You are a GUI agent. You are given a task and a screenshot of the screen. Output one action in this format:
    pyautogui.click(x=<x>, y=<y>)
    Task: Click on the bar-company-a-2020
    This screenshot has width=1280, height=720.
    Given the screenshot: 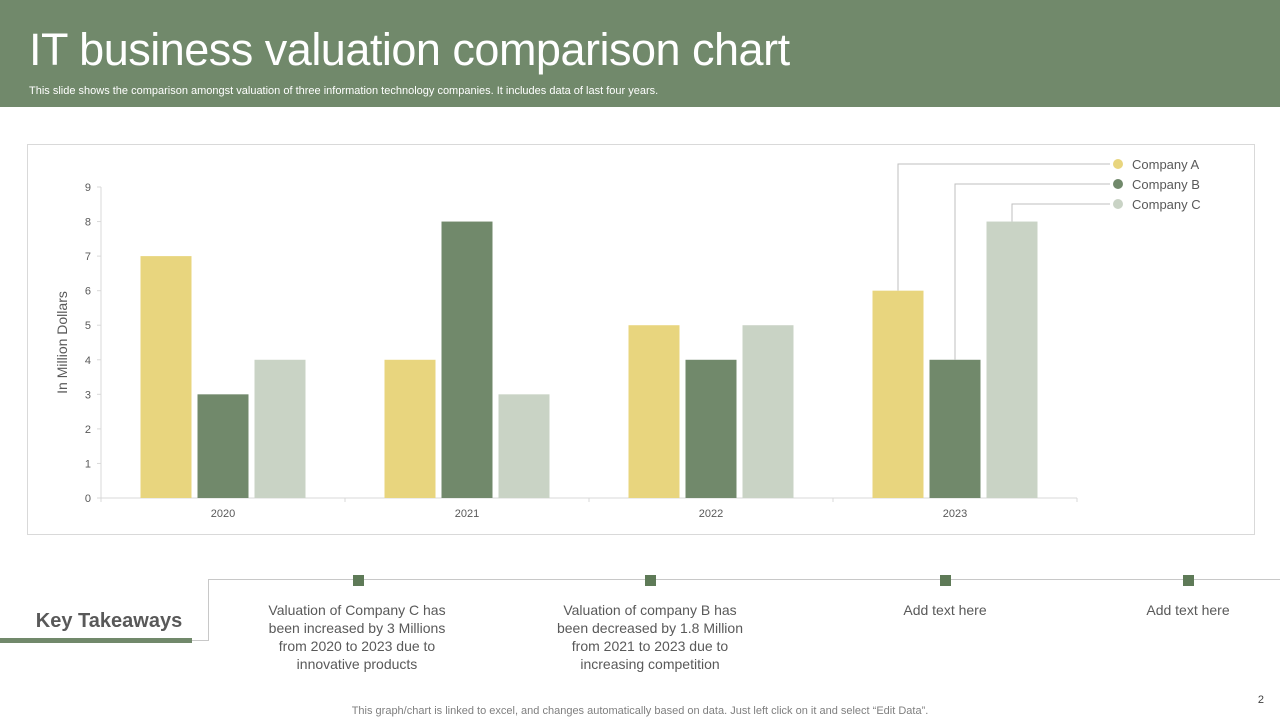 What is the action you would take?
    pyautogui.click(x=166, y=377)
    